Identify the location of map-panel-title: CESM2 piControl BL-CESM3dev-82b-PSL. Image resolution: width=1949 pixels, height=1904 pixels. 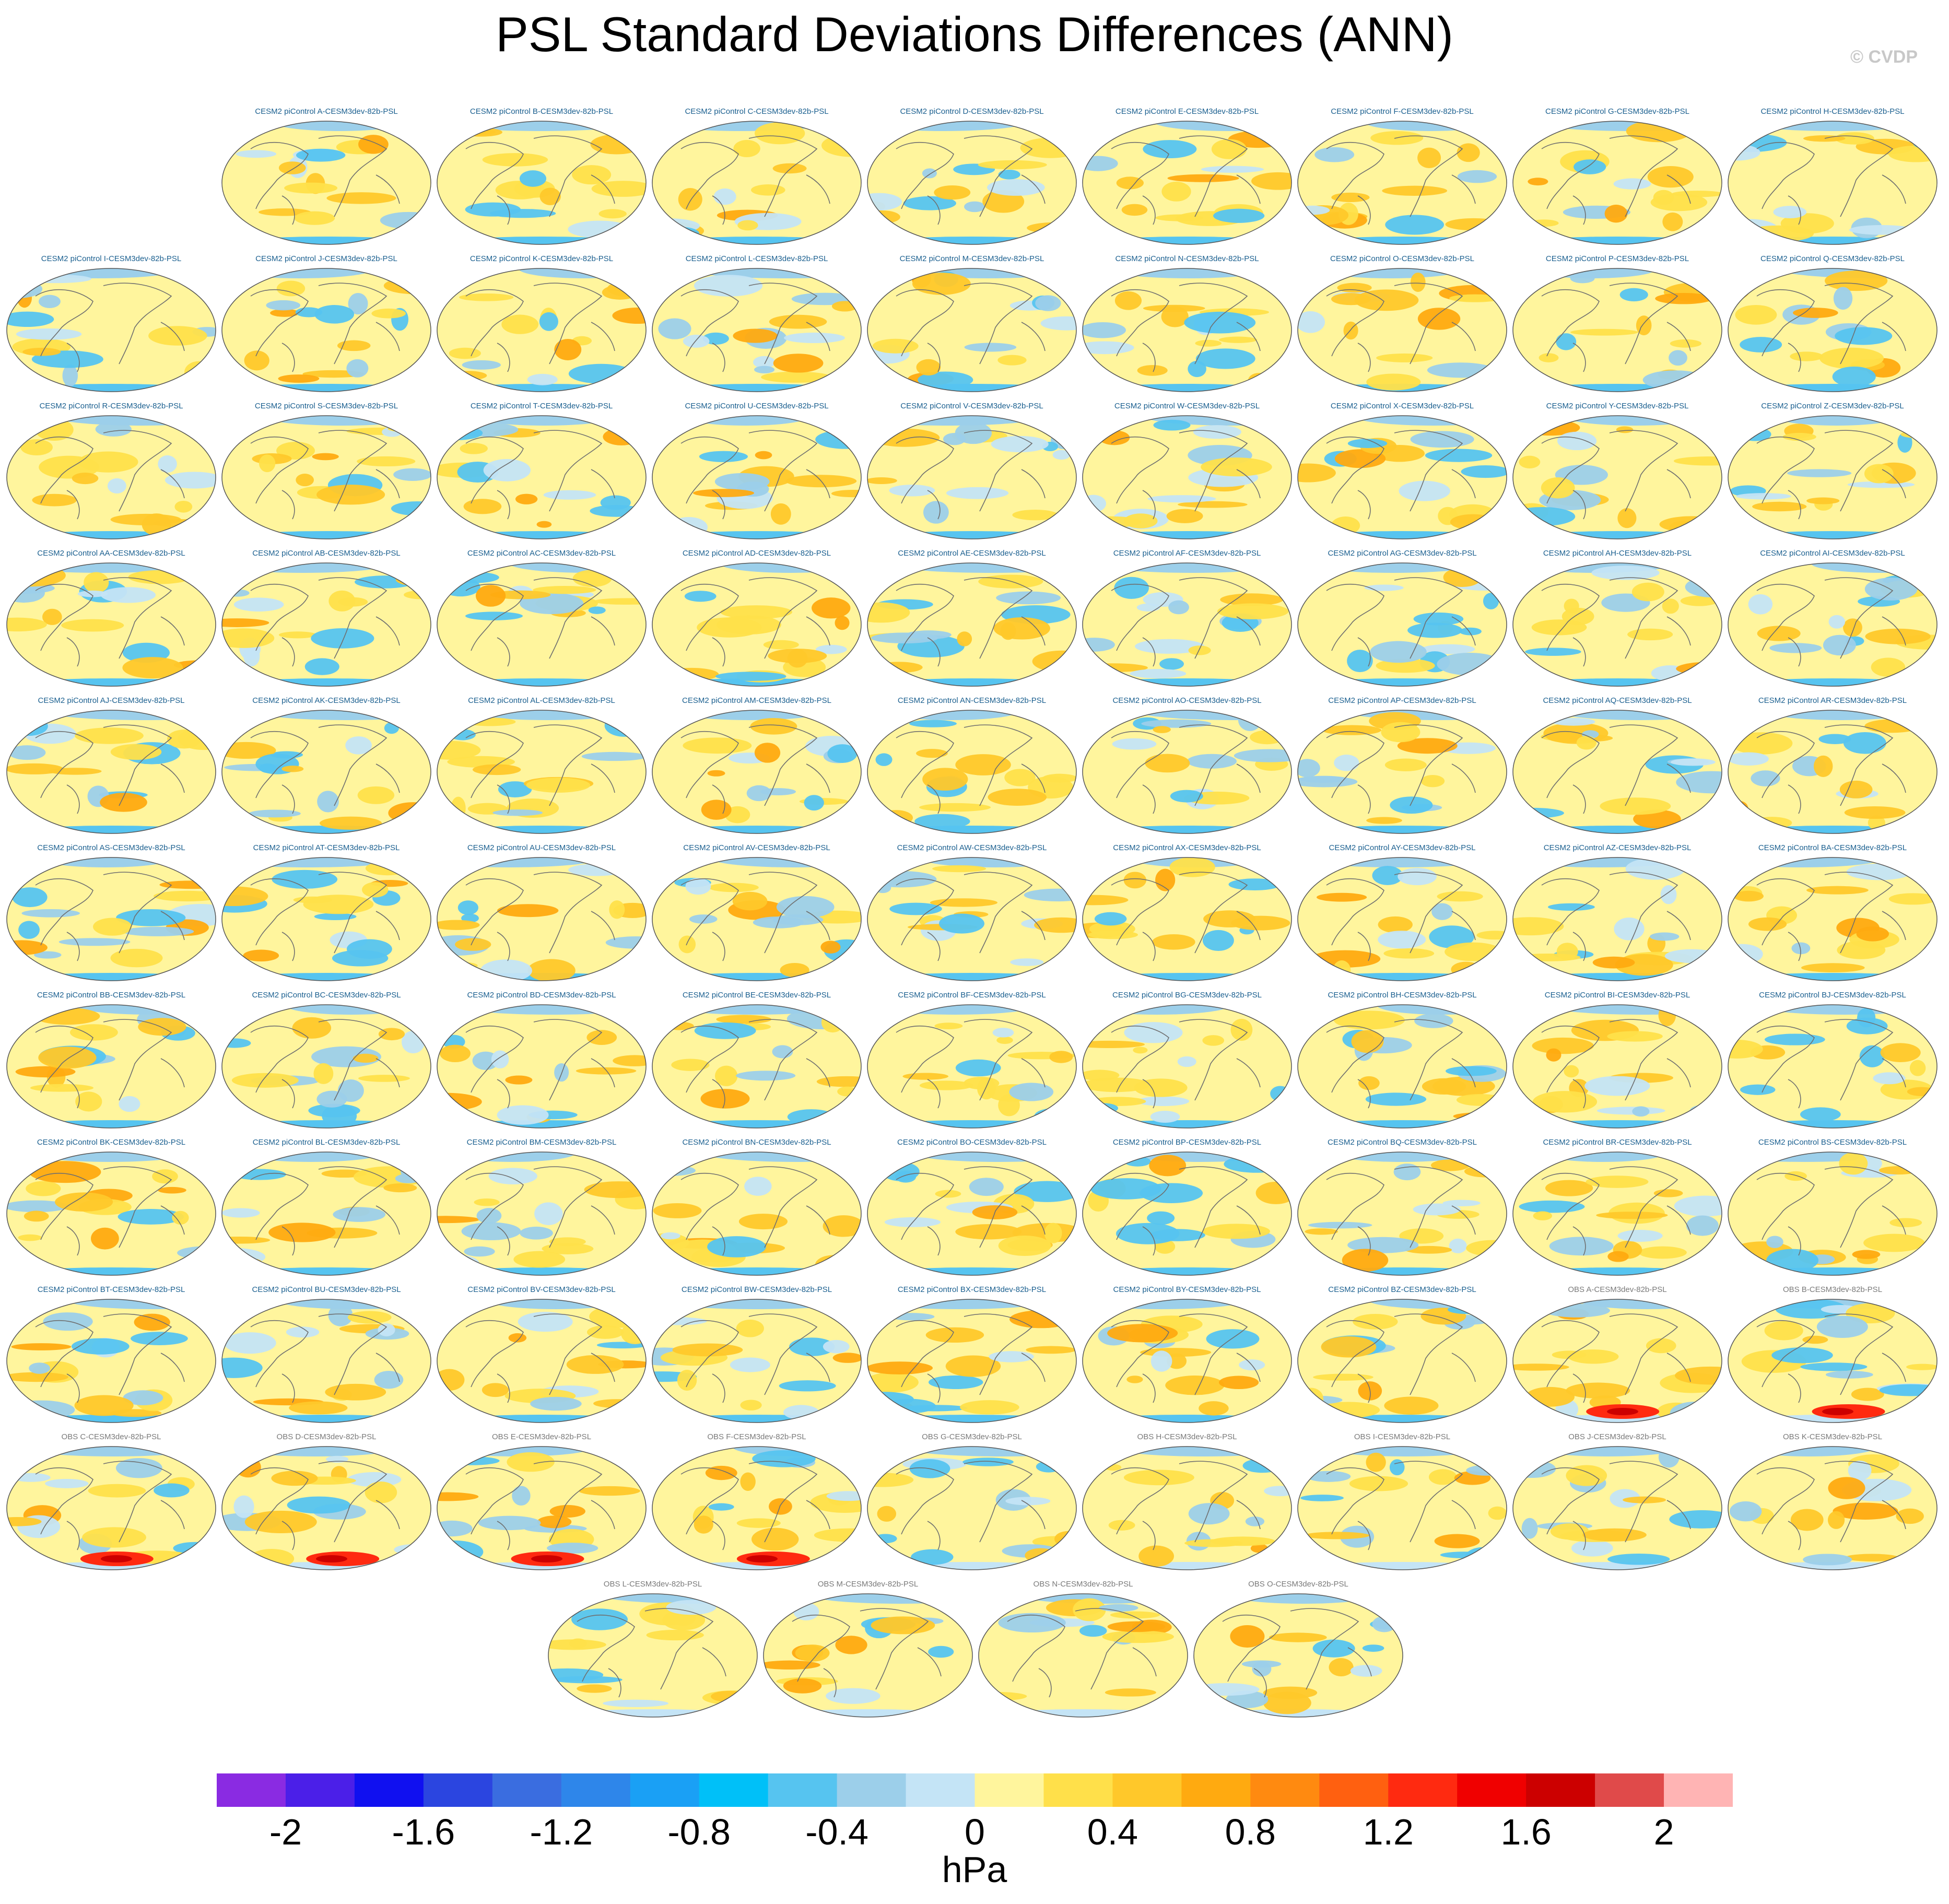
(326, 1142).